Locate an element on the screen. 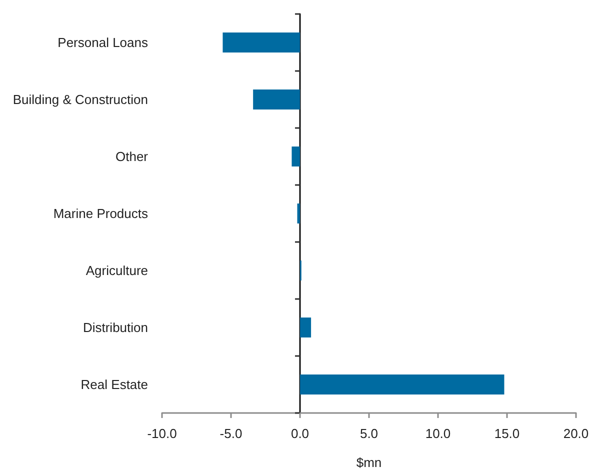 The height and width of the screenshot is (470, 591). x-tick-label: -10.0 is located at coordinates (162, 433).